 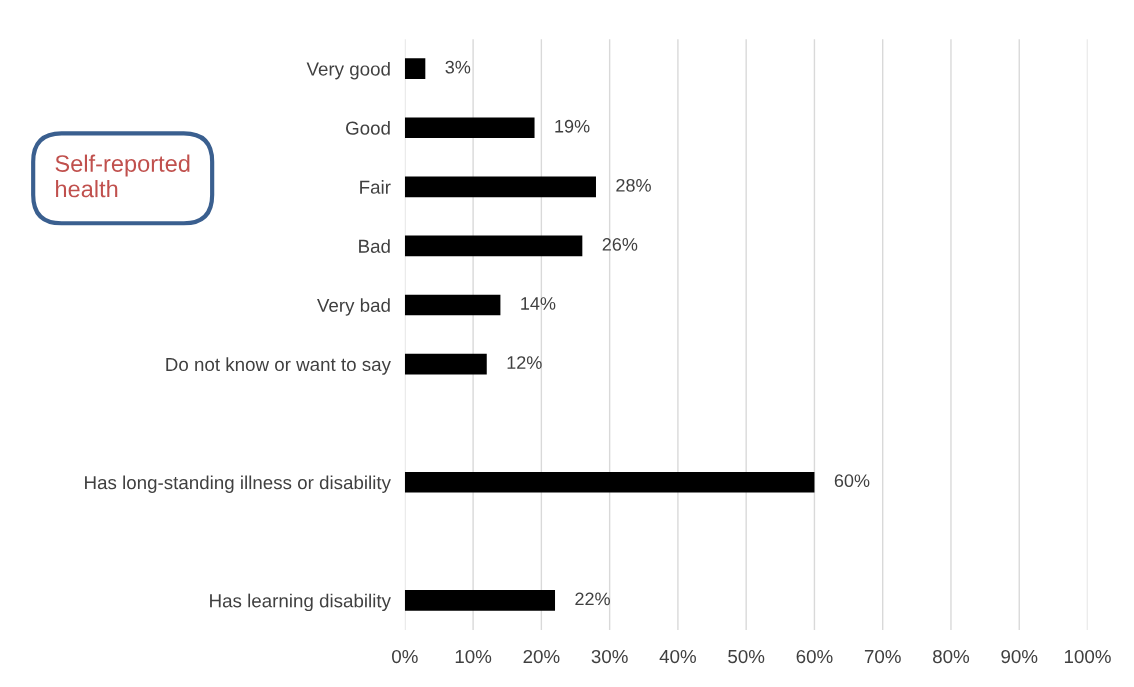 I want to click on data-label: 60%, so click(x=852, y=481).